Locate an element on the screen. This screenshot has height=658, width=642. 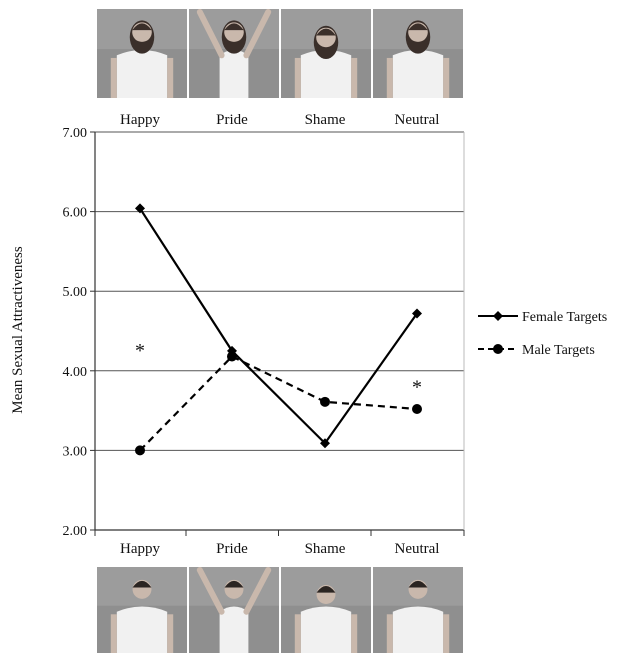
legend-marker-diamond is located at coordinates (498, 316).